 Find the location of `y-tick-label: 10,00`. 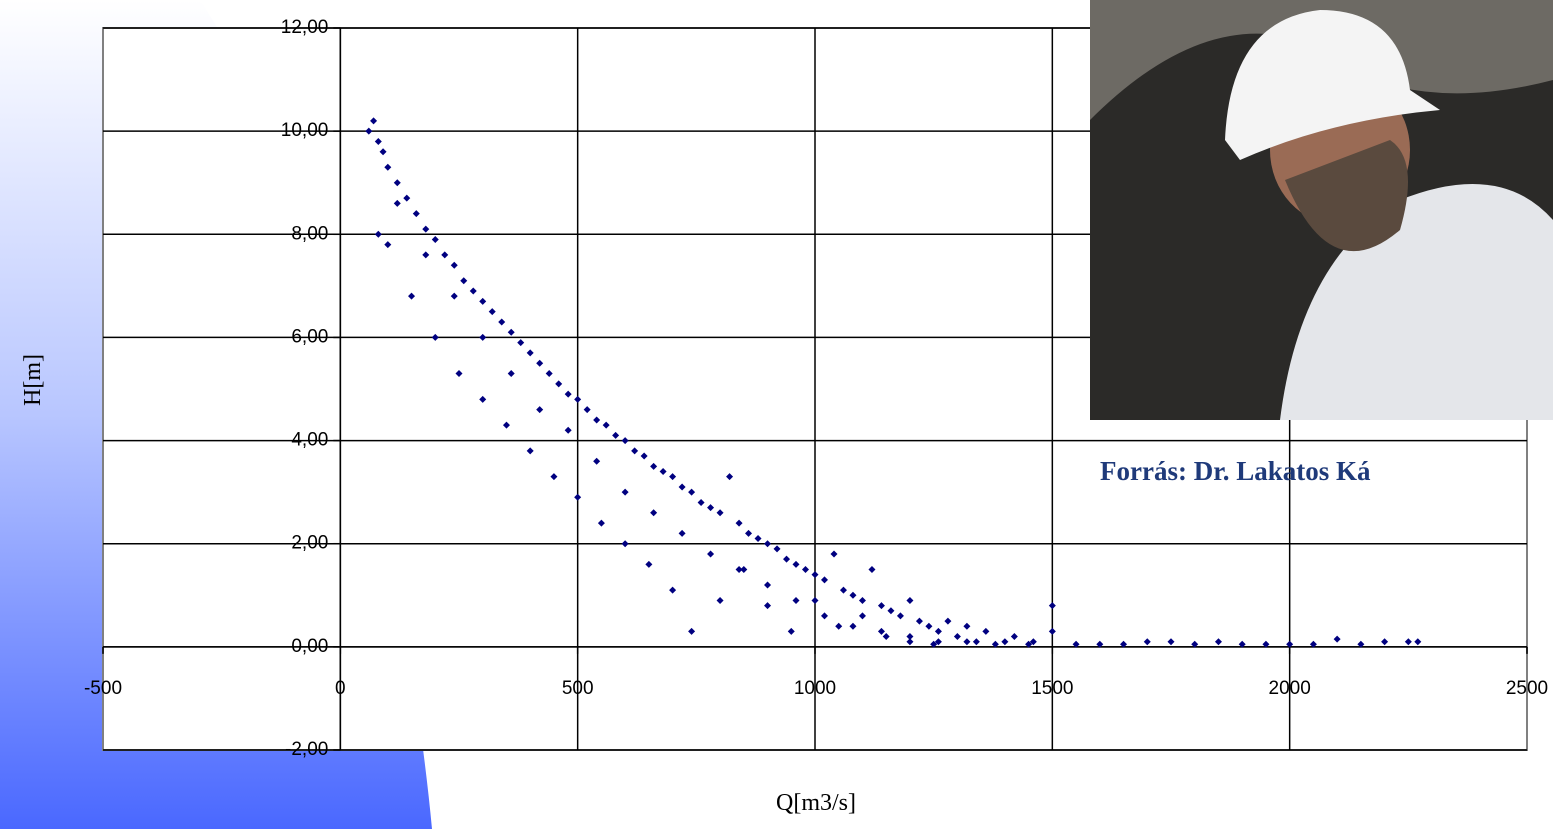

y-tick-label: 10,00 is located at coordinates (305, 130).